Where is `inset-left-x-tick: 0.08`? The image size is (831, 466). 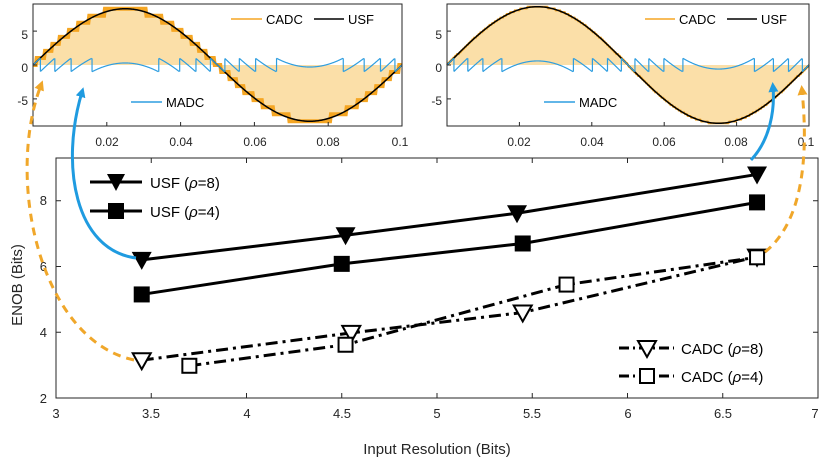
inset-left-x-tick: 0.08 is located at coordinates (328, 142).